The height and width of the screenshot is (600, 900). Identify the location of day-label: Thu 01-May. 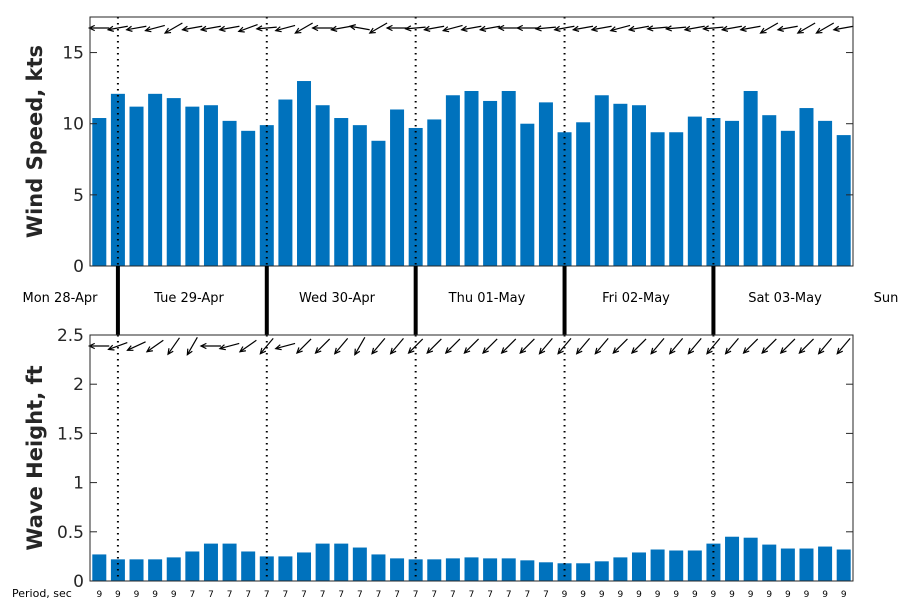
(487, 298).